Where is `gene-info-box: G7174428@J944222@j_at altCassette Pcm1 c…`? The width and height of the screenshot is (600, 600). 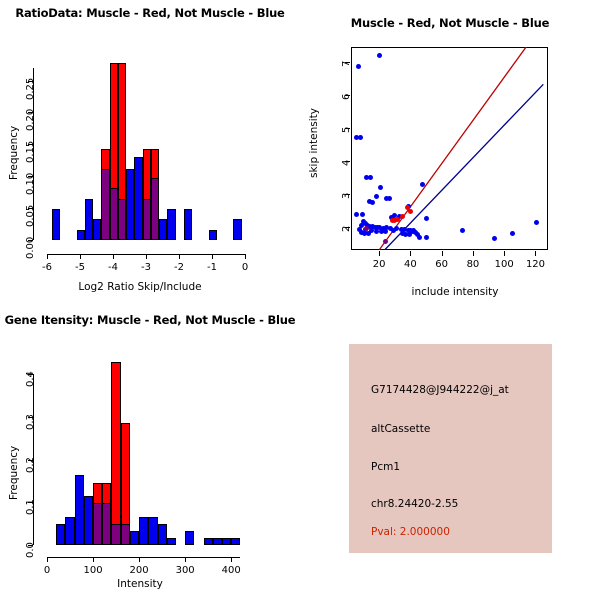 gene-info-box: G7174428@J944222@j_at altCassette Pcm1 c… is located at coordinates (450, 448).